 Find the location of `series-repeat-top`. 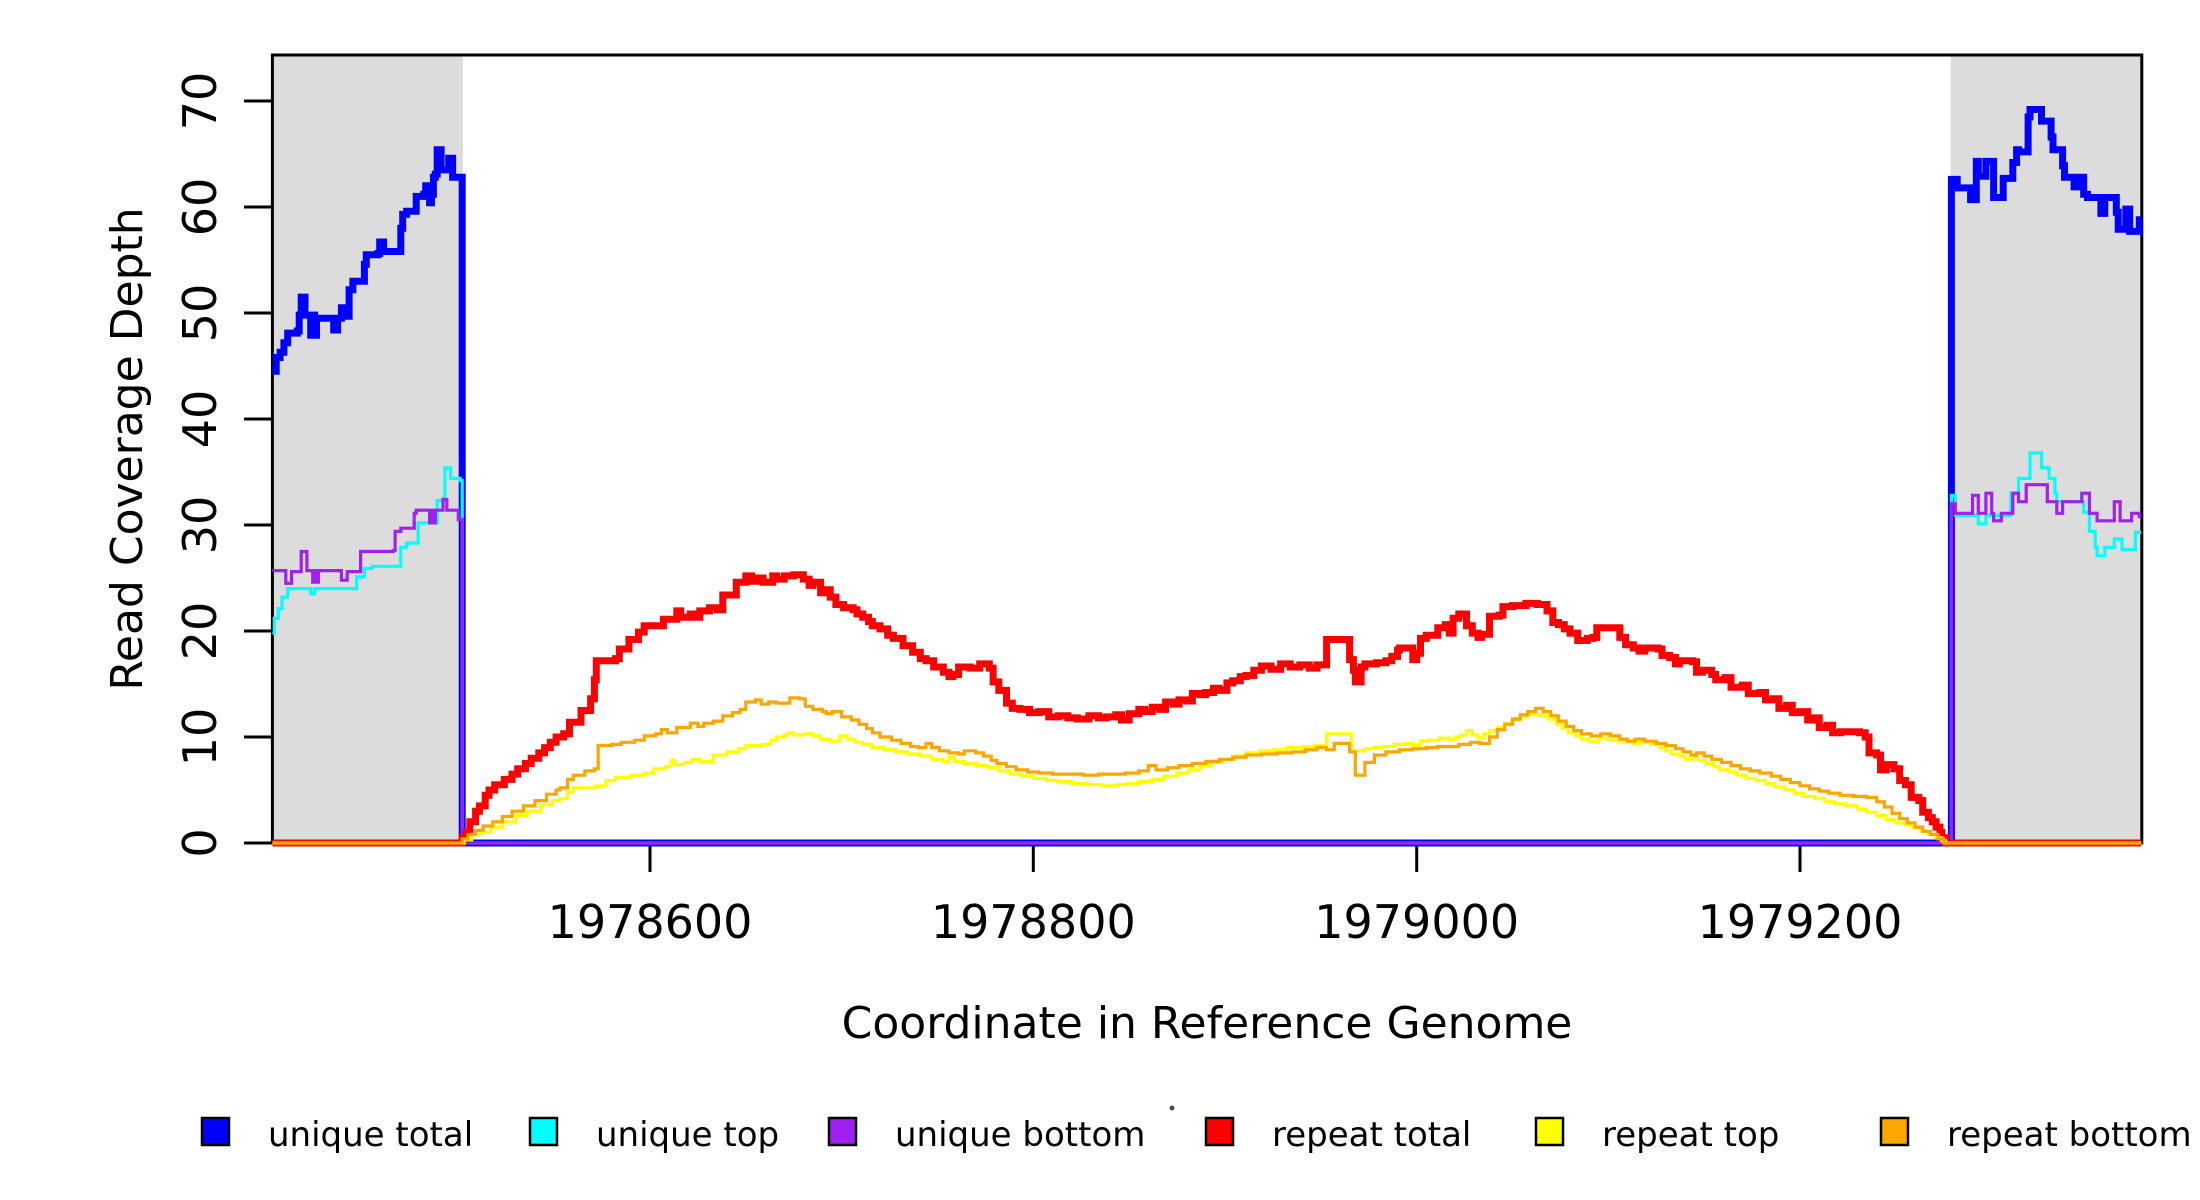

series-repeat-top is located at coordinates (1207, 779).